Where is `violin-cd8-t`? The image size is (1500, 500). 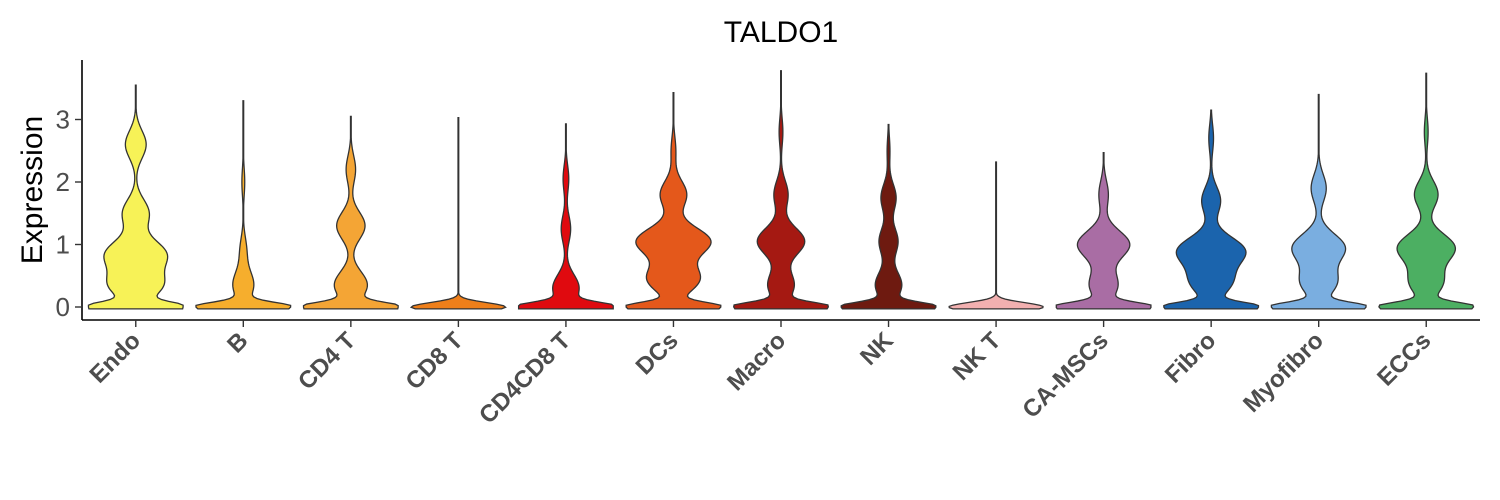
violin-cd8-t is located at coordinates (458, 213).